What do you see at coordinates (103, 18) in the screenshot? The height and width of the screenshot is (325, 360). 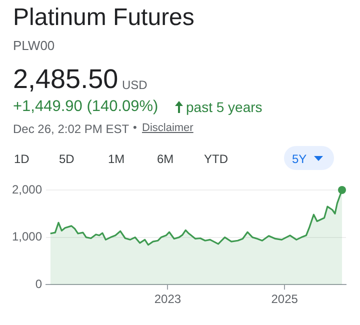 I see `chart-title: Platinum Futures` at bounding box center [103, 18].